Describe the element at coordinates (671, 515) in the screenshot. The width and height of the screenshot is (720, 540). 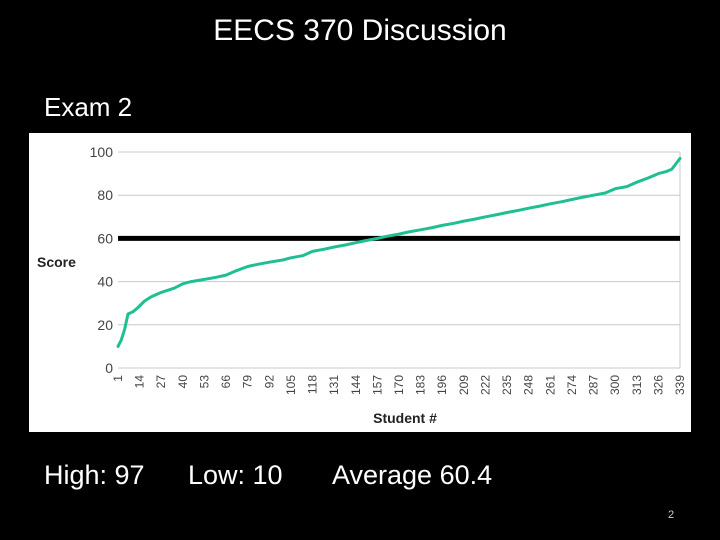
I see `slide-number: 2` at that location.